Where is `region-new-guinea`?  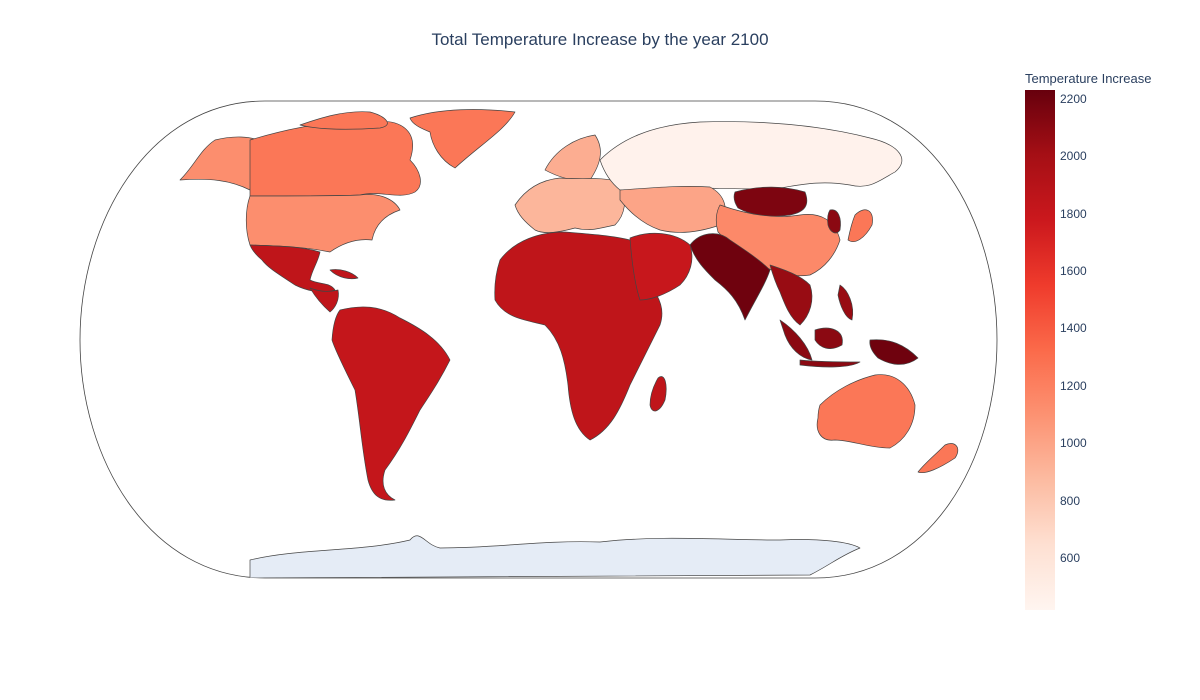
region-new-guinea is located at coordinates (894, 352).